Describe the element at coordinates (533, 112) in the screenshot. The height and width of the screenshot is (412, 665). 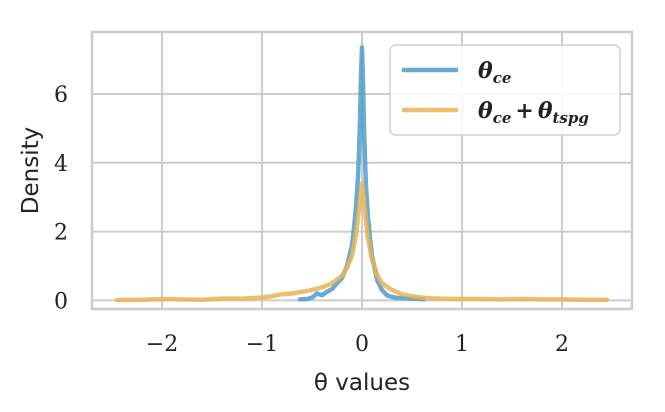
I see `legend-label-2: θce + θtspg` at that location.